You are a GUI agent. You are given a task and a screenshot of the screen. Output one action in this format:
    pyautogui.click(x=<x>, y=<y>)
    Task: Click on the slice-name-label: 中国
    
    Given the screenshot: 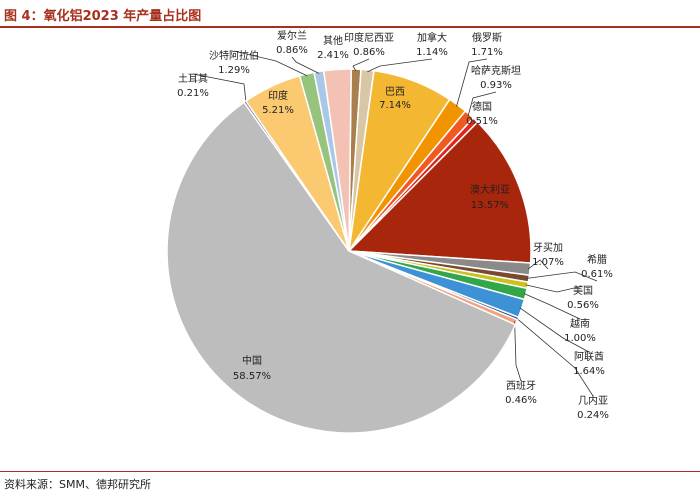 What is the action you would take?
    pyautogui.click(x=252, y=360)
    